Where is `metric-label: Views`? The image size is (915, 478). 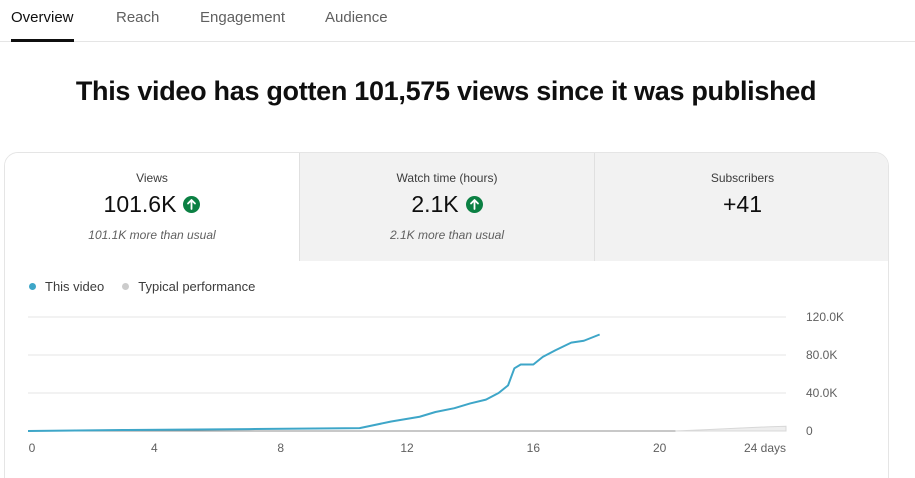 metric-label: Views is located at coordinates (152, 178).